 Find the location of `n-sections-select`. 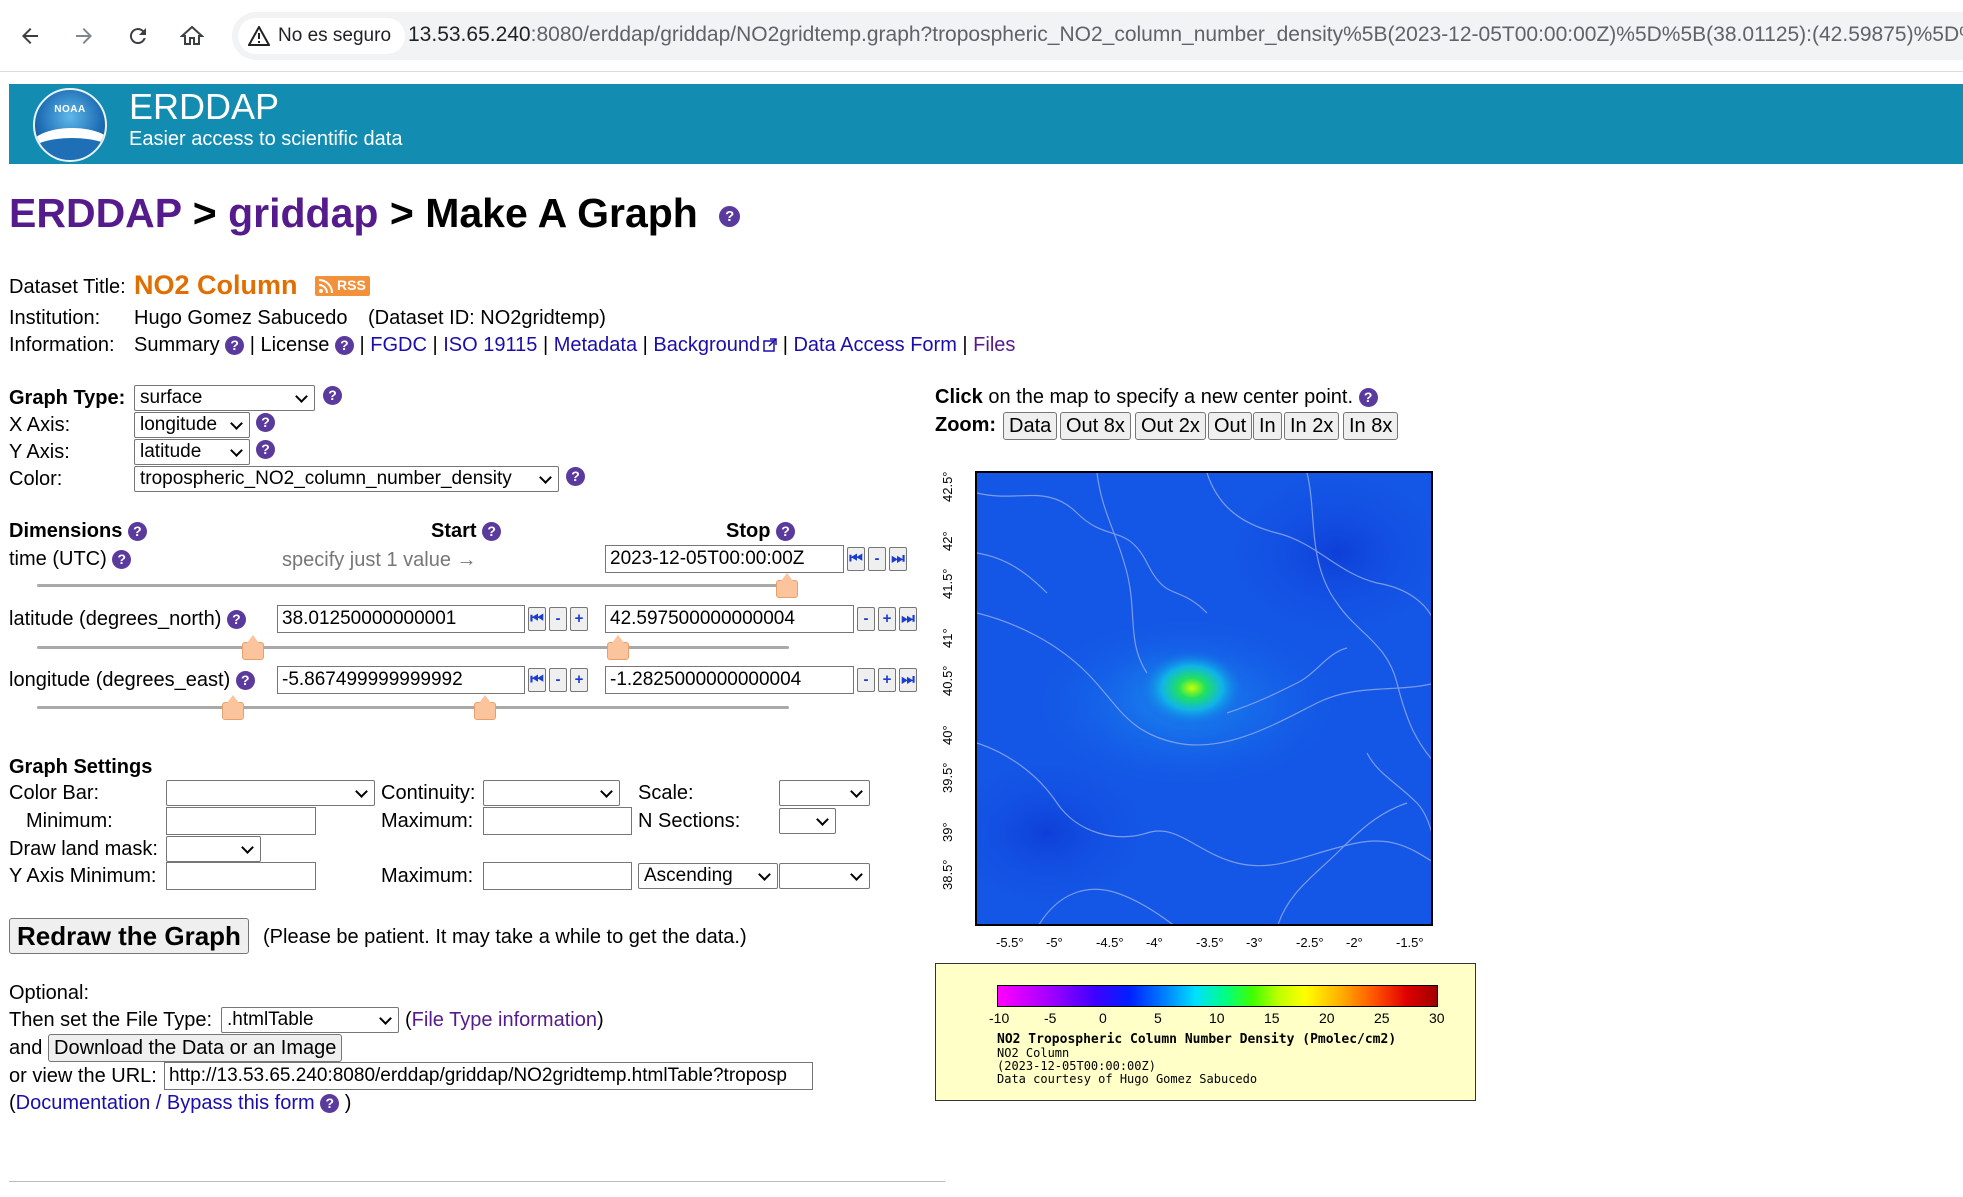

n-sections-select is located at coordinates (807, 821).